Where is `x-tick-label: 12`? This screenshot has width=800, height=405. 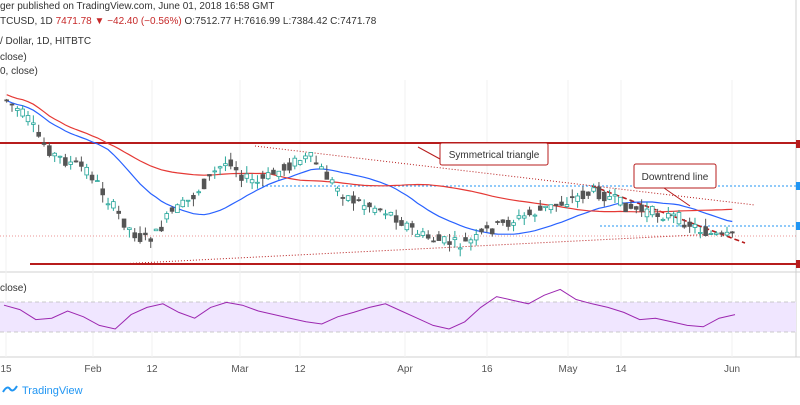
x-tick-label: 12 is located at coordinates (152, 369).